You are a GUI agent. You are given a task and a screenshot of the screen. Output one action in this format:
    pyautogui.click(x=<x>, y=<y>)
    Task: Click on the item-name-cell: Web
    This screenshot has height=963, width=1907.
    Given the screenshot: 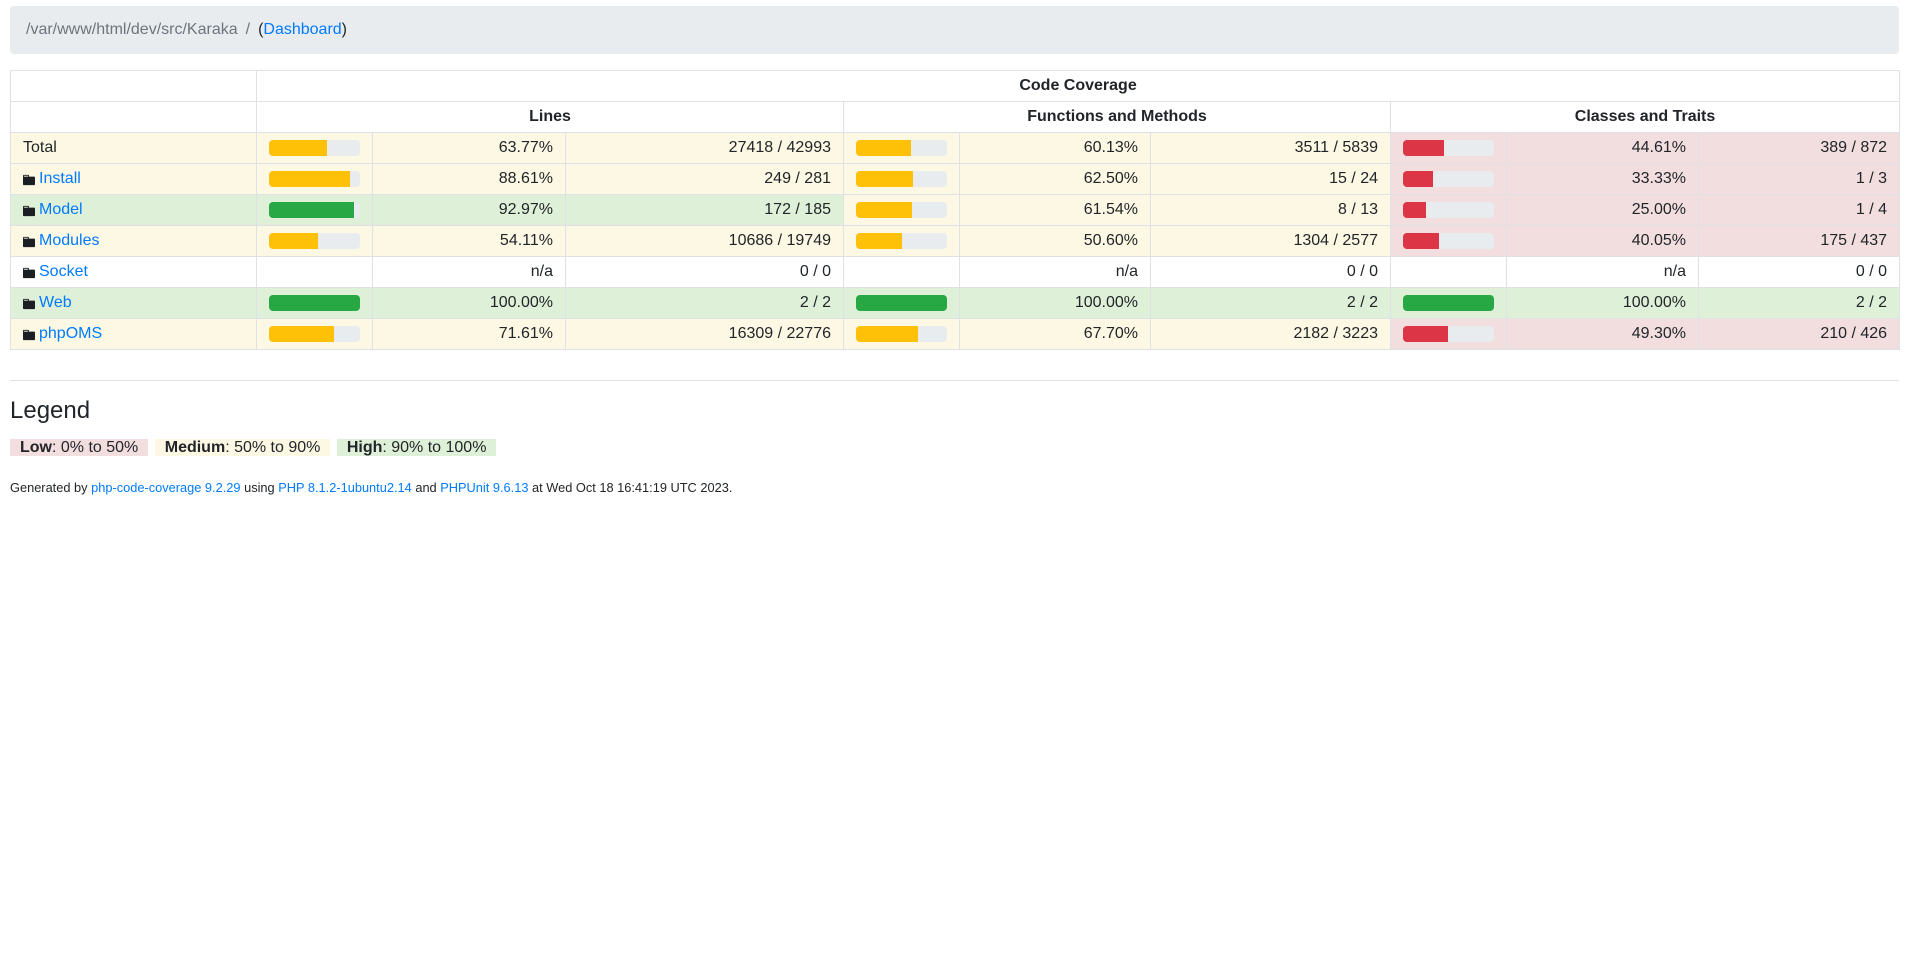 What is the action you would take?
    pyautogui.click(x=133, y=303)
    